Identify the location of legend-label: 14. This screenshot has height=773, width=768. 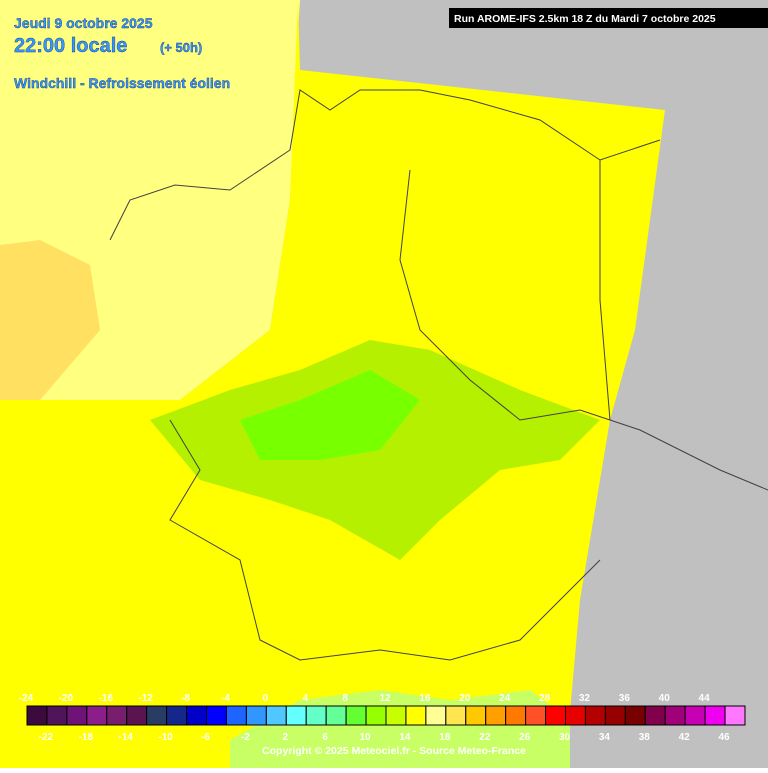
(405, 737).